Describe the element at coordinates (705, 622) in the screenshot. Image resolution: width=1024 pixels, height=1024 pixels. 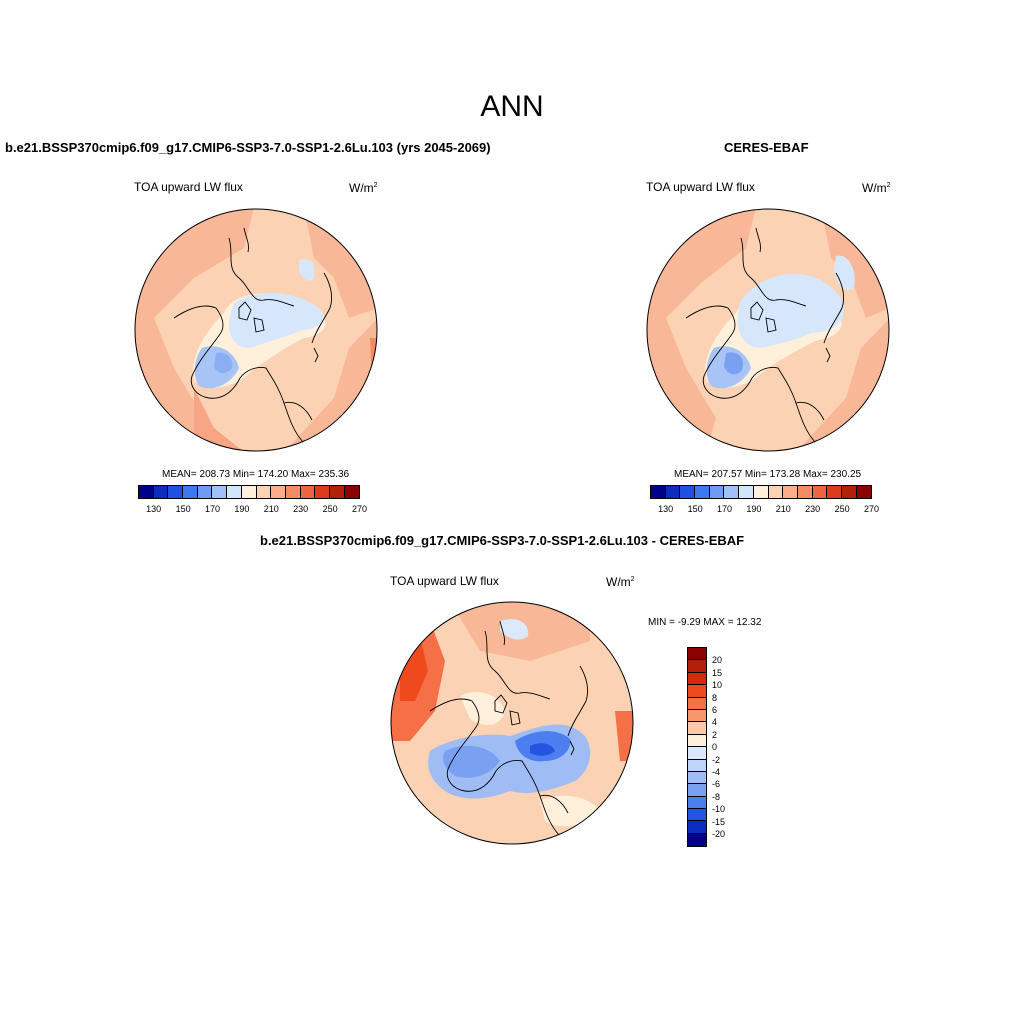
I see `panel-3-min-max: MIN = -9.29 MAX = 12.32` at that location.